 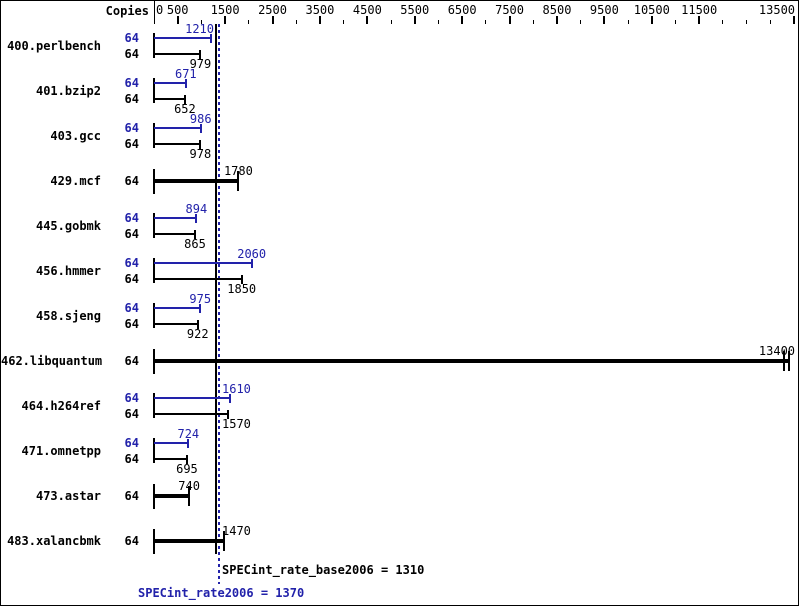 I want to click on benchmark-label: 445.gobmk, so click(x=68, y=226).